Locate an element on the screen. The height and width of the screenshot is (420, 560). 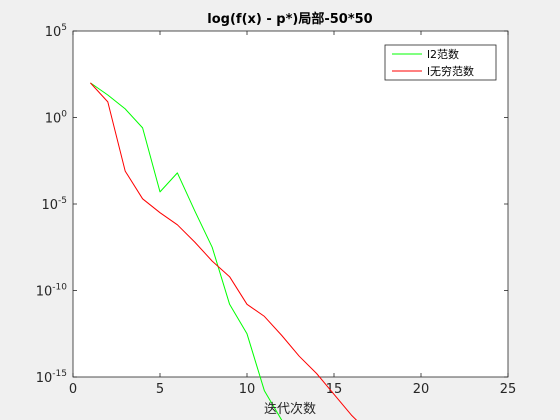
legend-label-linf: l无穷范数 is located at coordinates (450, 71).